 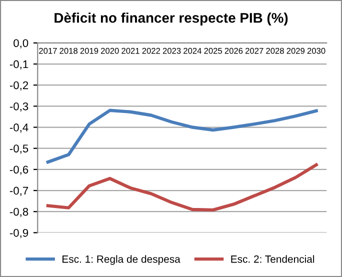 What do you see at coordinates (19, 86) in the screenshot?
I see `y-tick-label: -0,2` at bounding box center [19, 86].